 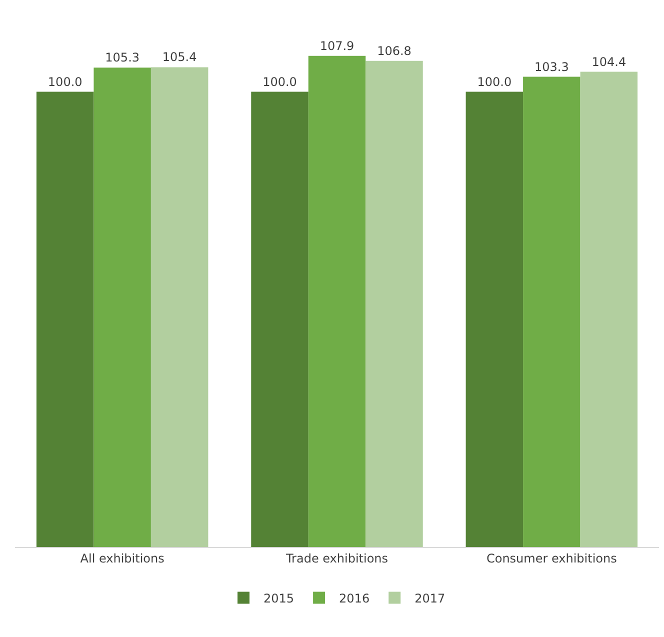 I want to click on legend-label: 2016, so click(x=354, y=598).